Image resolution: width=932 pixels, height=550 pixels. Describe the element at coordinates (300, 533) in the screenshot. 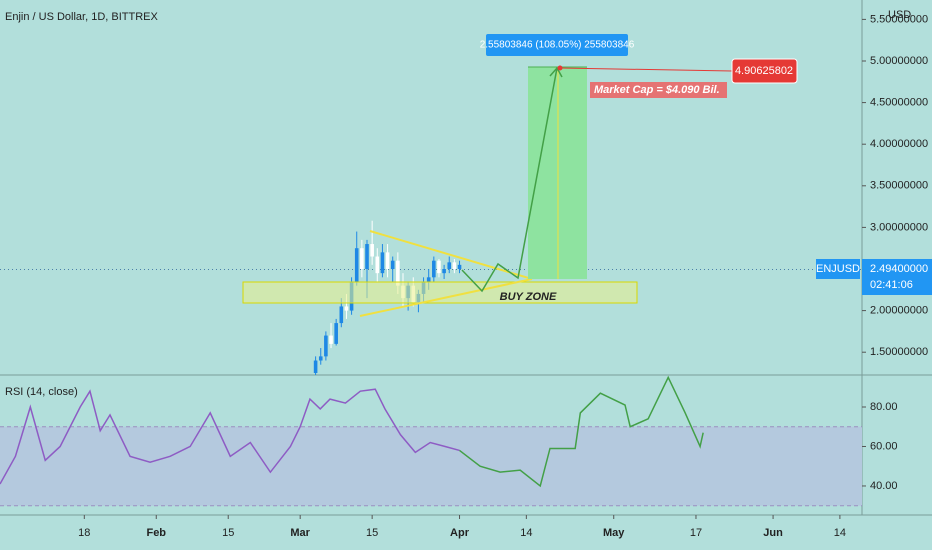

I see `x-tick-label: Mar` at that location.